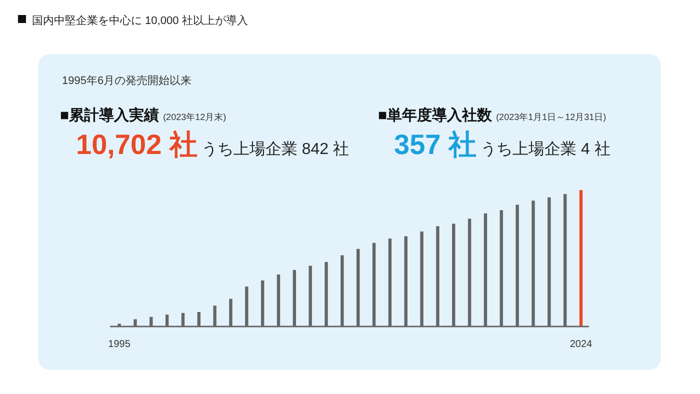 The width and height of the screenshot is (700, 394). I want to click on x-tick-label: 1995, so click(119, 344).